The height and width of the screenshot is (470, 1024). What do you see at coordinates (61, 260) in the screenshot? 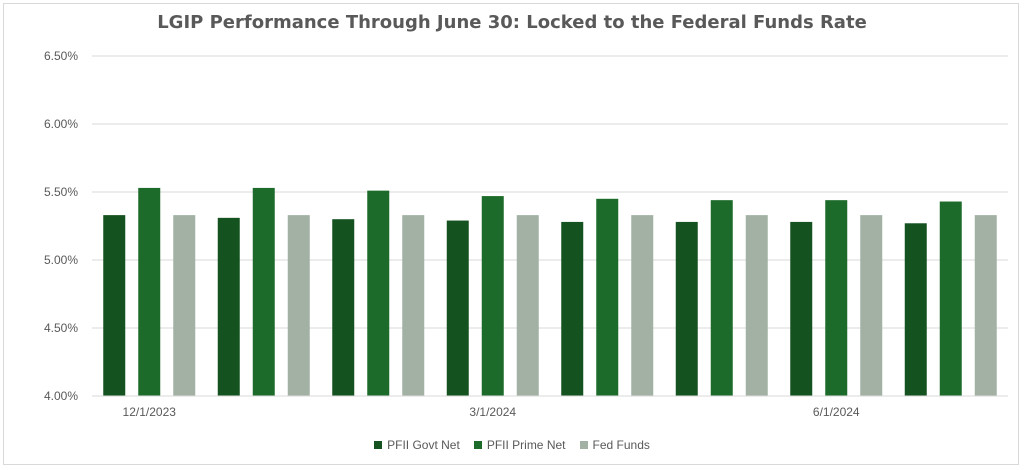
I see `y-tick-label: 5.00%` at bounding box center [61, 260].